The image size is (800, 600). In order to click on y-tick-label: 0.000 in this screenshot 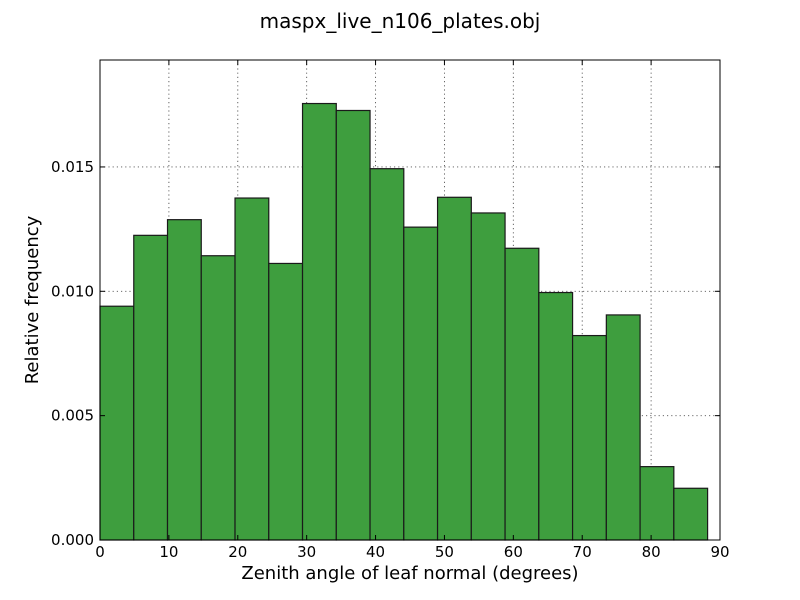, I will do `click(72, 540)`.